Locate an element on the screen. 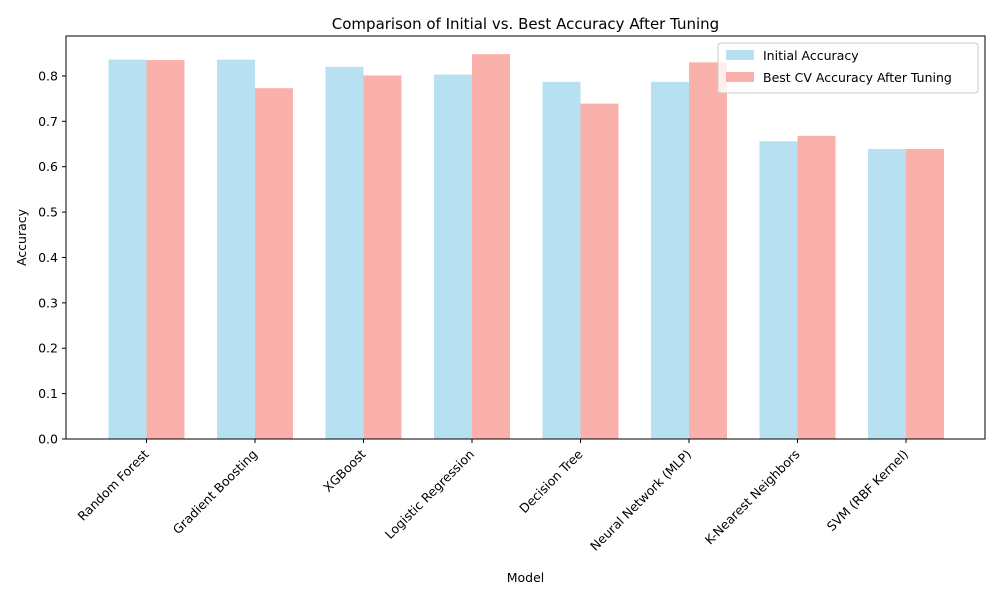 This screenshot has width=1000, height=604. y-tick-label: 0.5 is located at coordinates (48, 212).